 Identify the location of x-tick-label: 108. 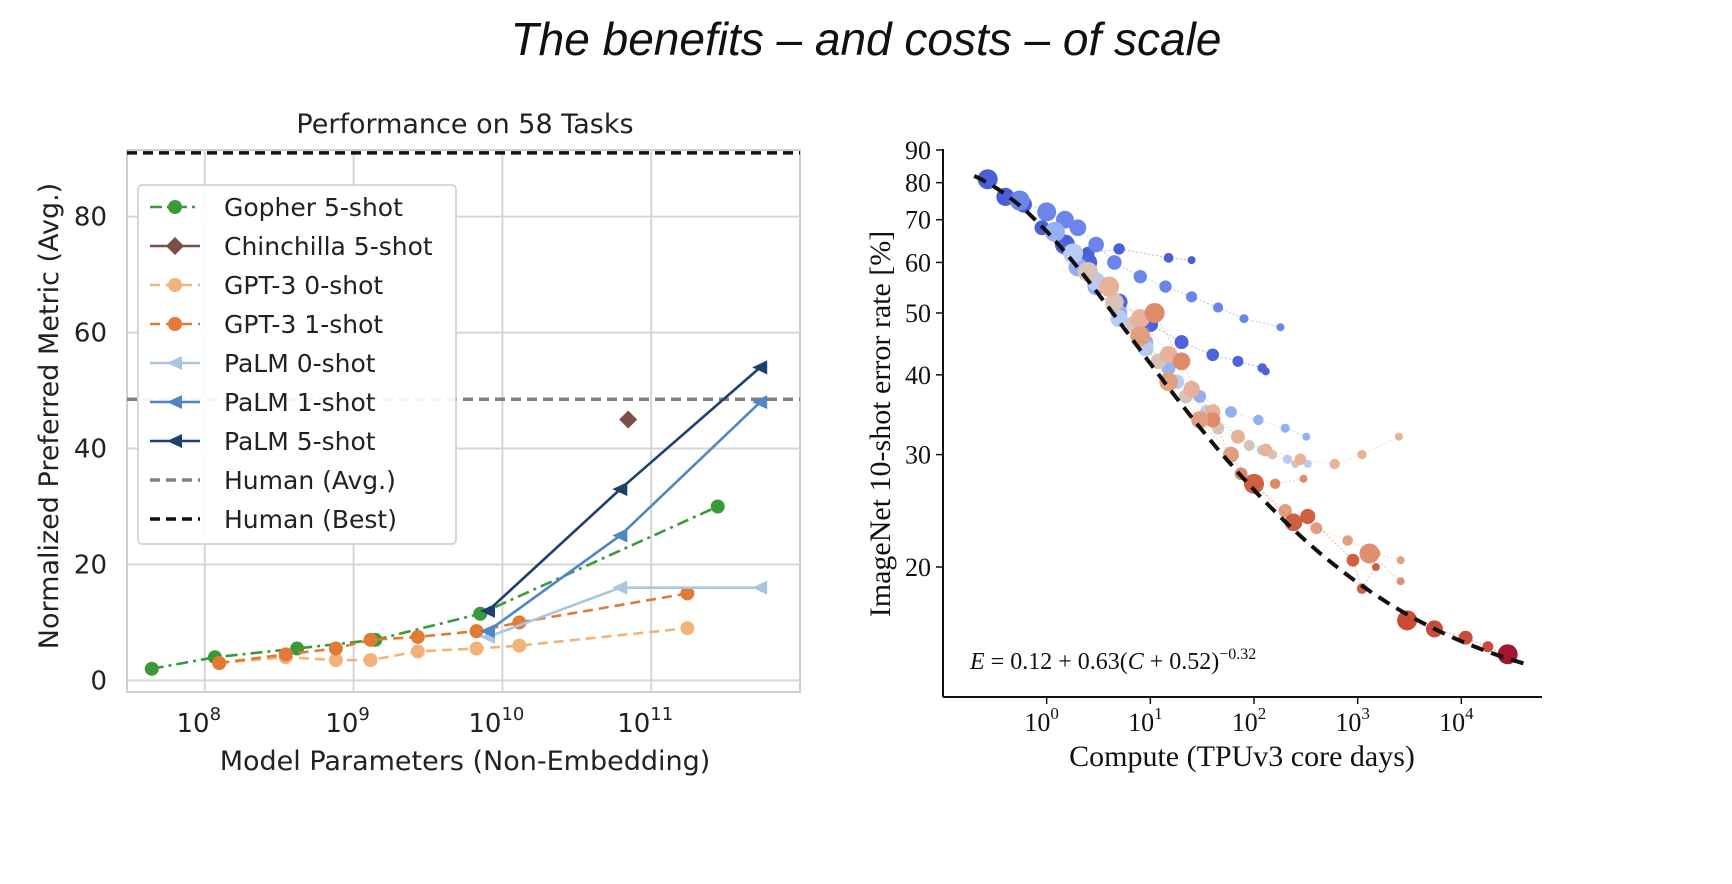
(199, 721).